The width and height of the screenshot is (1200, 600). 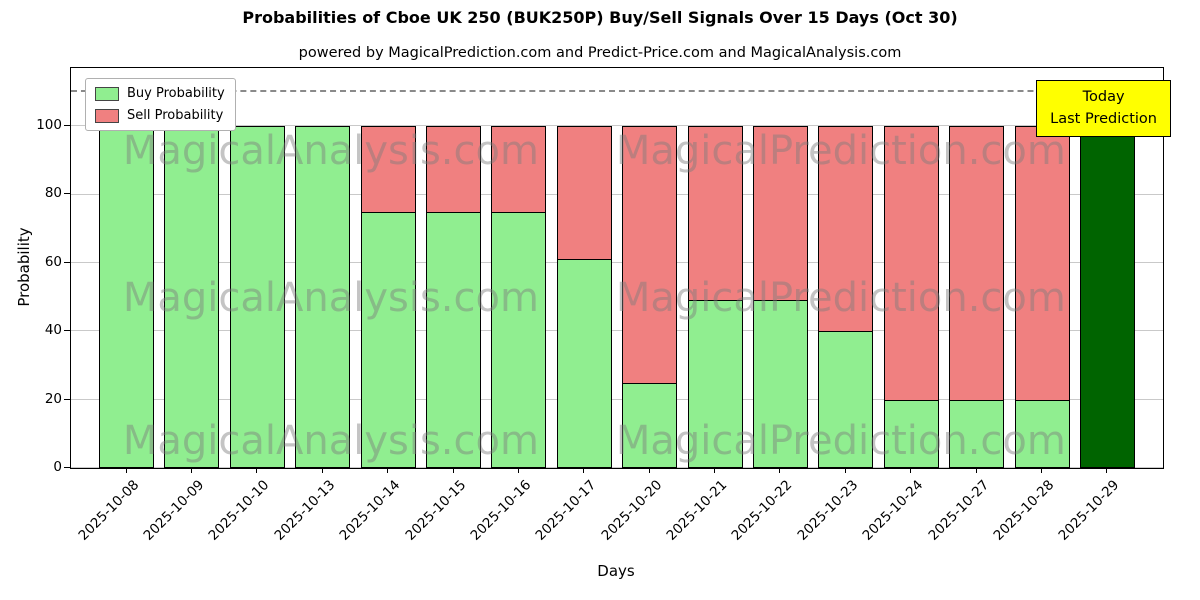 What do you see at coordinates (53, 330) in the screenshot?
I see `y-tick-label: 40` at bounding box center [53, 330].